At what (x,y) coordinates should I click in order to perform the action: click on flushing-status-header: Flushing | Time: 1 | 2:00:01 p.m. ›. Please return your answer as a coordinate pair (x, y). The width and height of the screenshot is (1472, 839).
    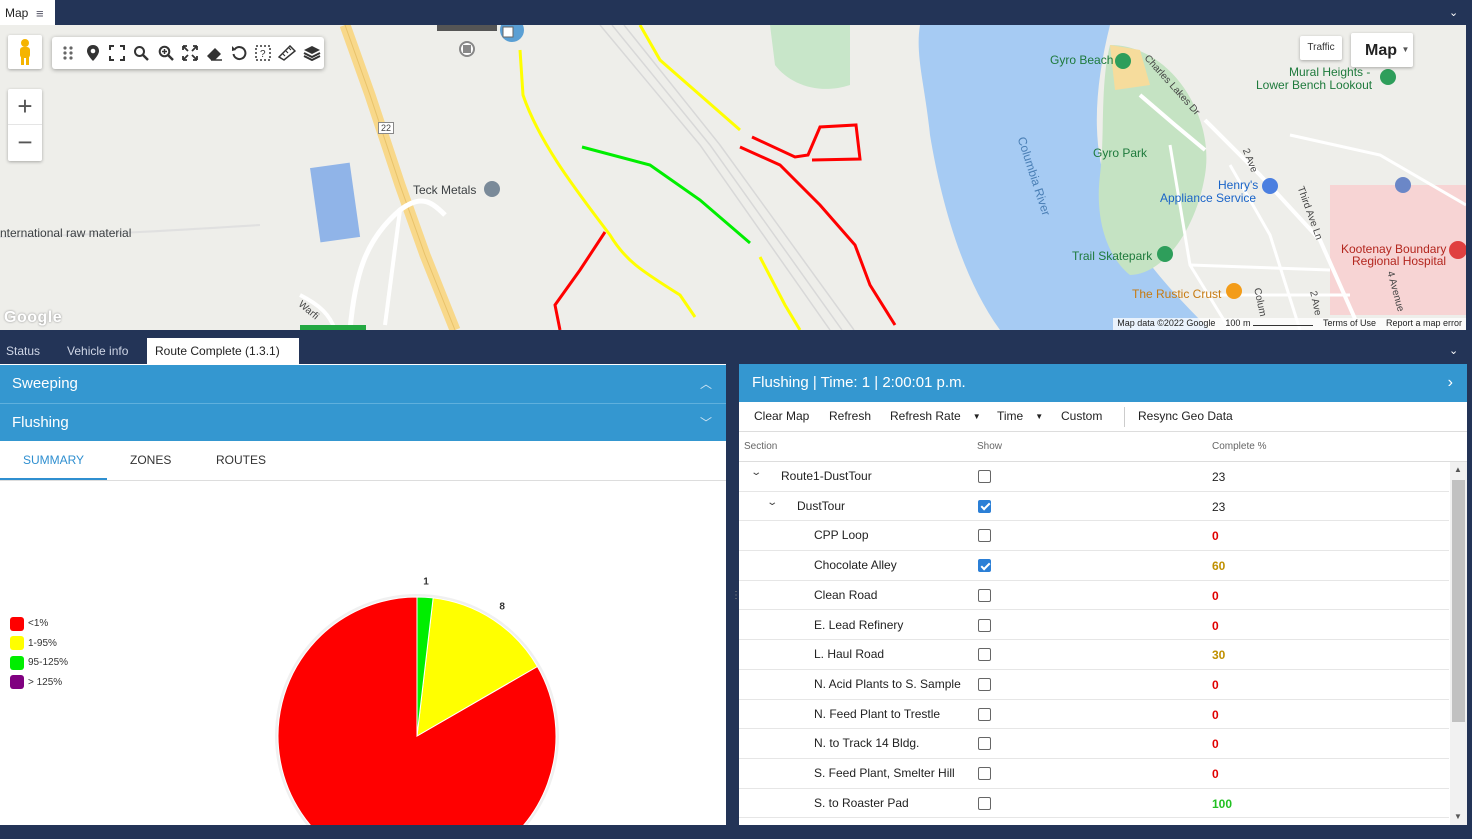
    Looking at the image, I should click on (1103, 383).